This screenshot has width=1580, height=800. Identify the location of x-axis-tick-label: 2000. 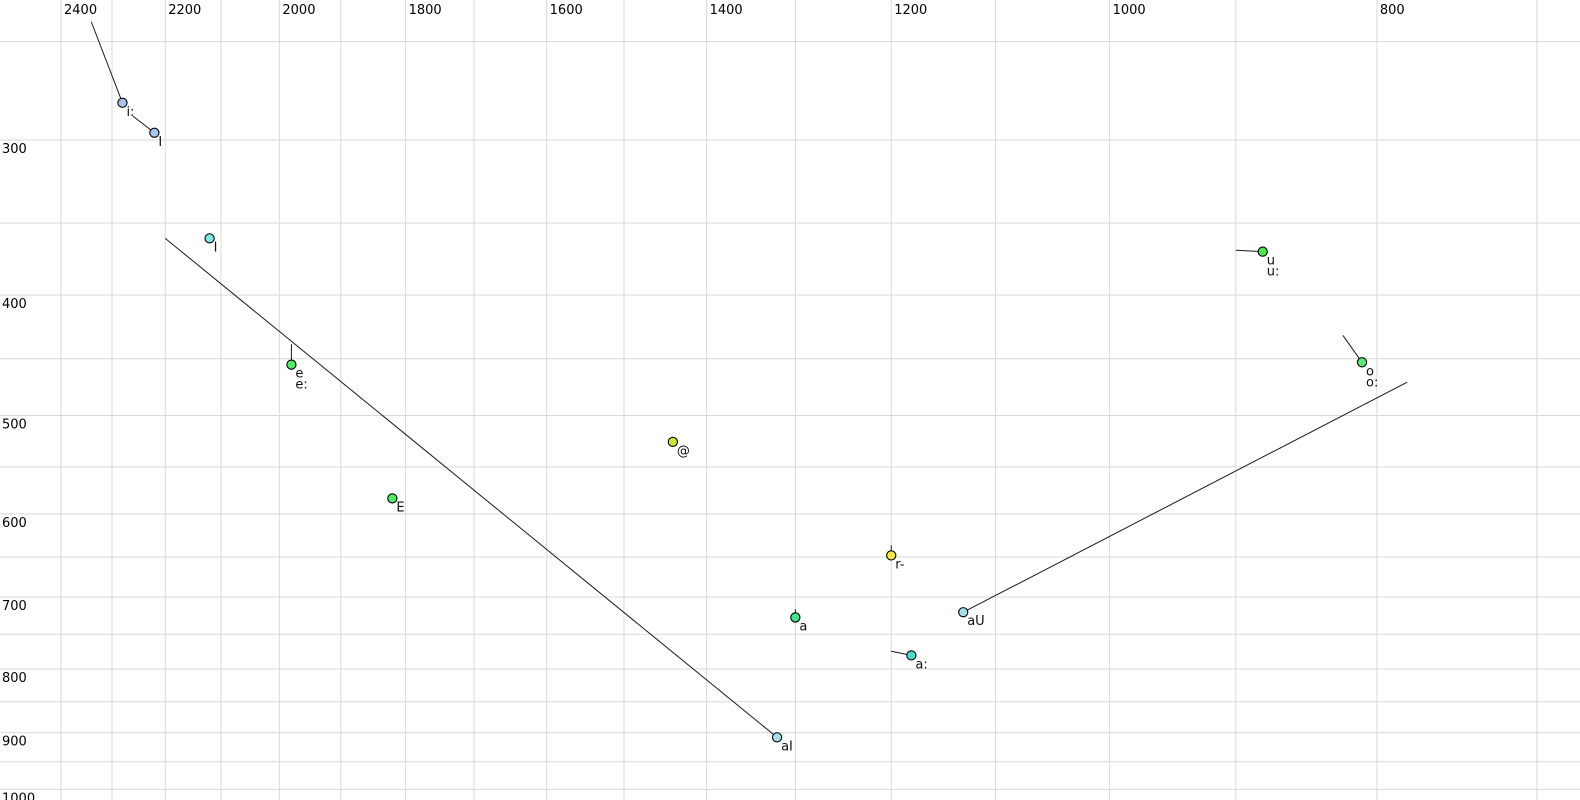
(298, 10).